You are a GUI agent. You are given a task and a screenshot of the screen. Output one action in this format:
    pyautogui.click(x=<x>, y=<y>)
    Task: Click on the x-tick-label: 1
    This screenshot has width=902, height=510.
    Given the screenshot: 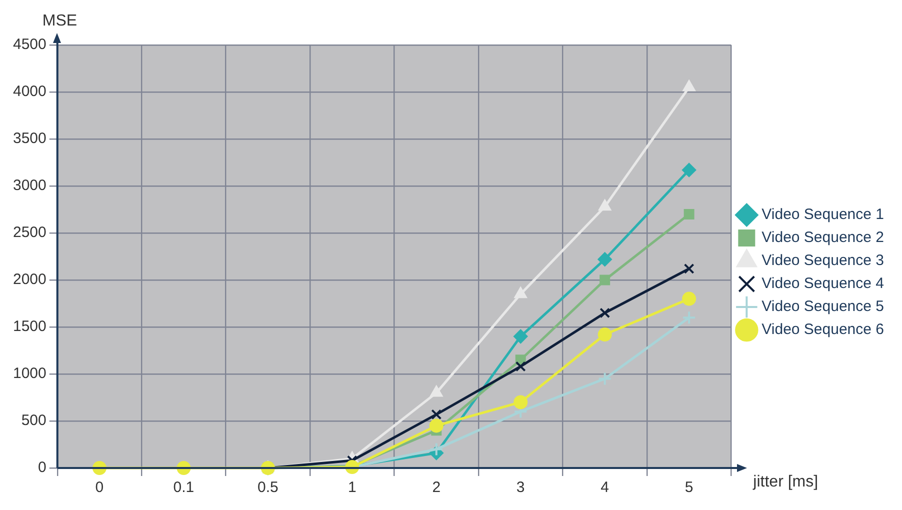 What is the action you would take?
    pyautogui.click(x=352, y=487)
    